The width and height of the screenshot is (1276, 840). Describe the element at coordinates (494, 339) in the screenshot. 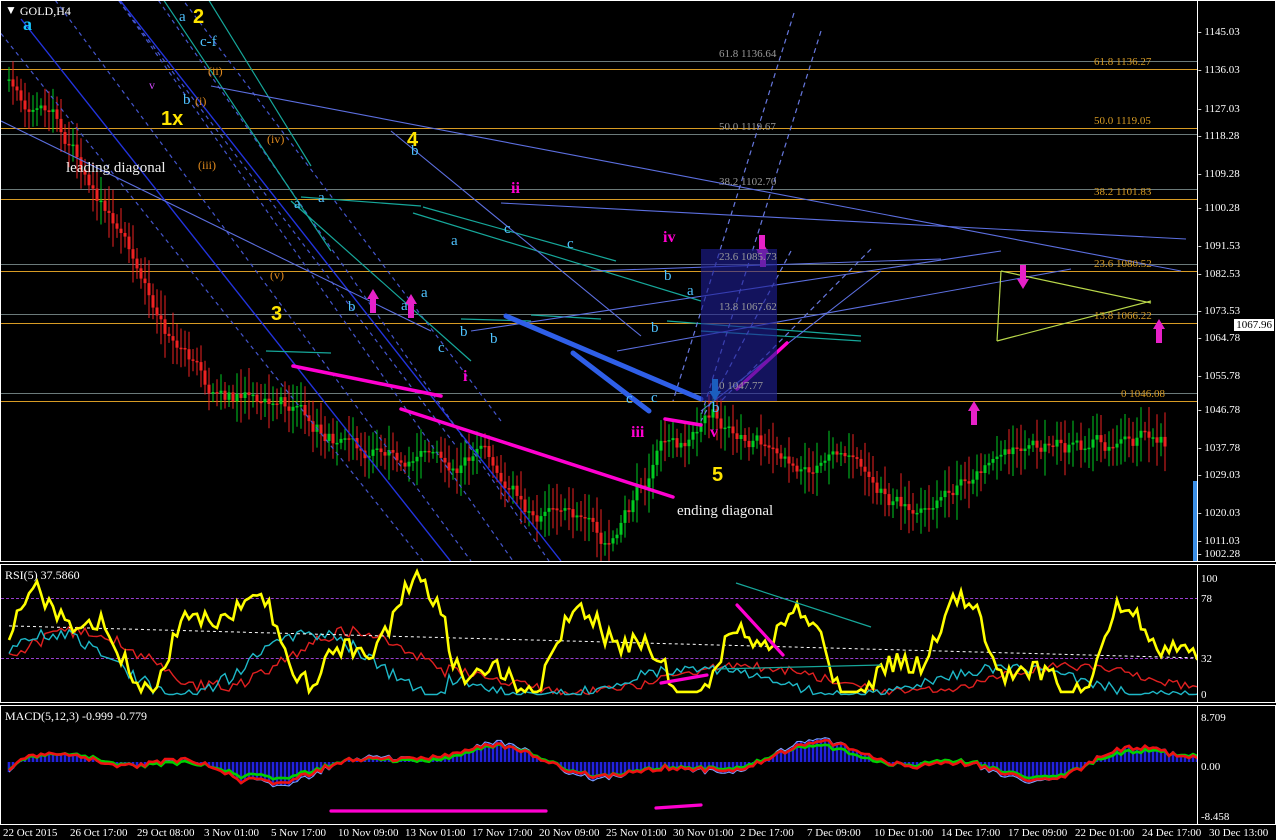

I see `annotation-wave-a-4: b` at that location.